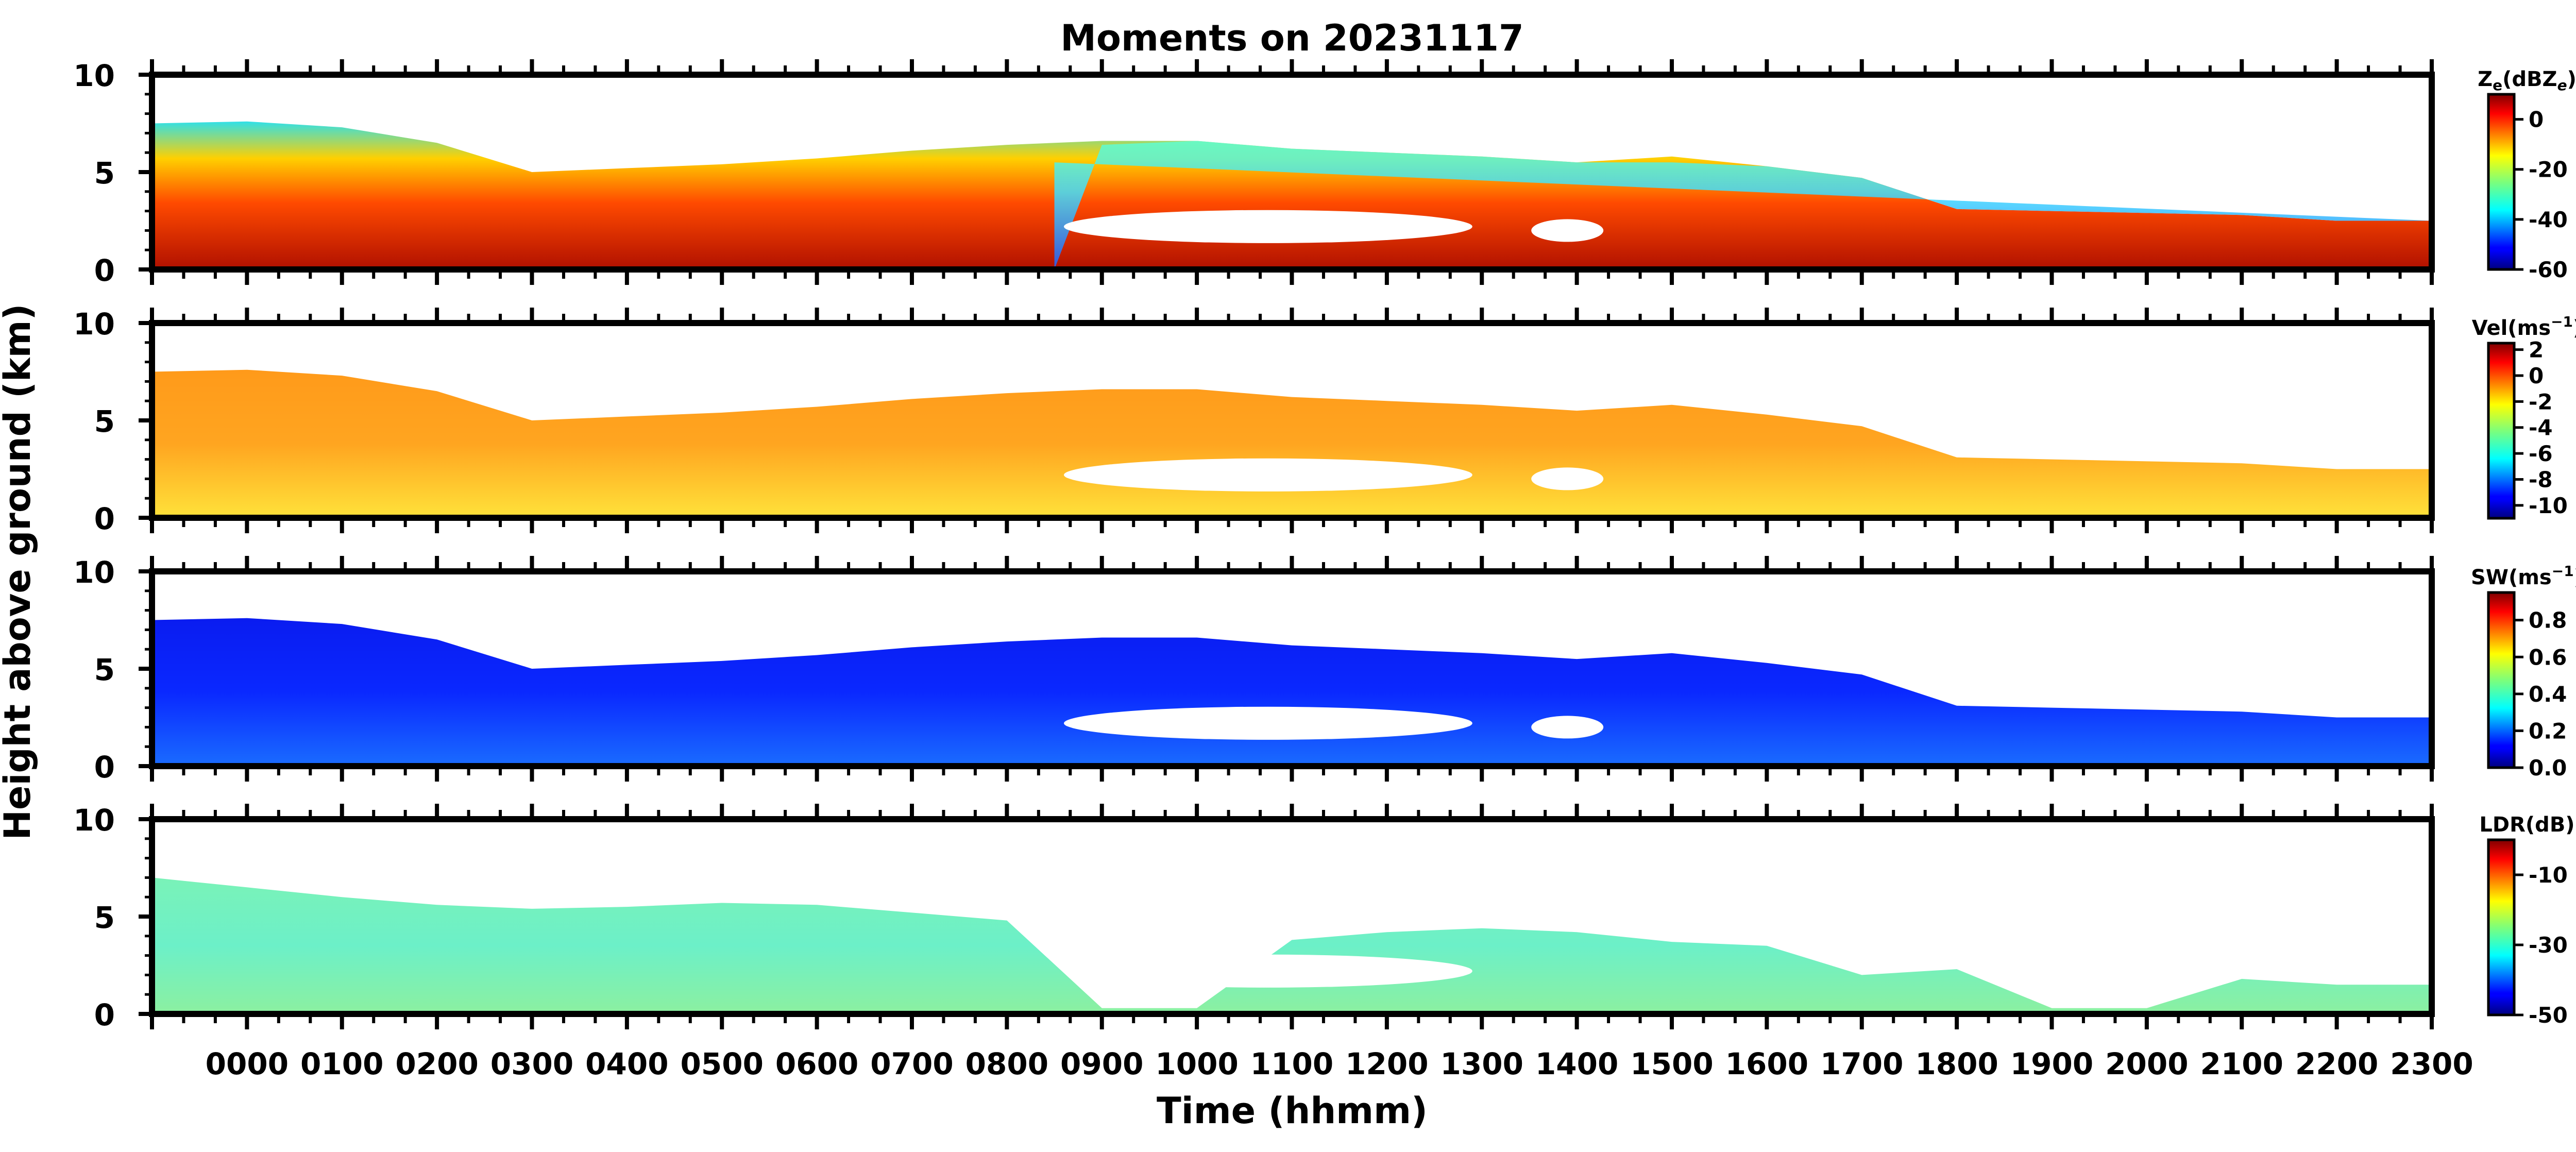 The image size is (2576, 1152). Describe the element at coordinates (2548, 695) in the screenshot. I see `colorbar-tick-label: 0.4` at that location.